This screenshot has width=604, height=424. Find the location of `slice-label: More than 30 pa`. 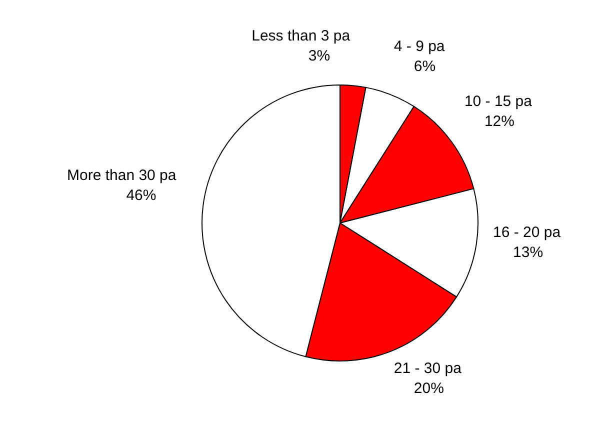

slice-label: More than 30 pa is located at coordinates (122, 175).